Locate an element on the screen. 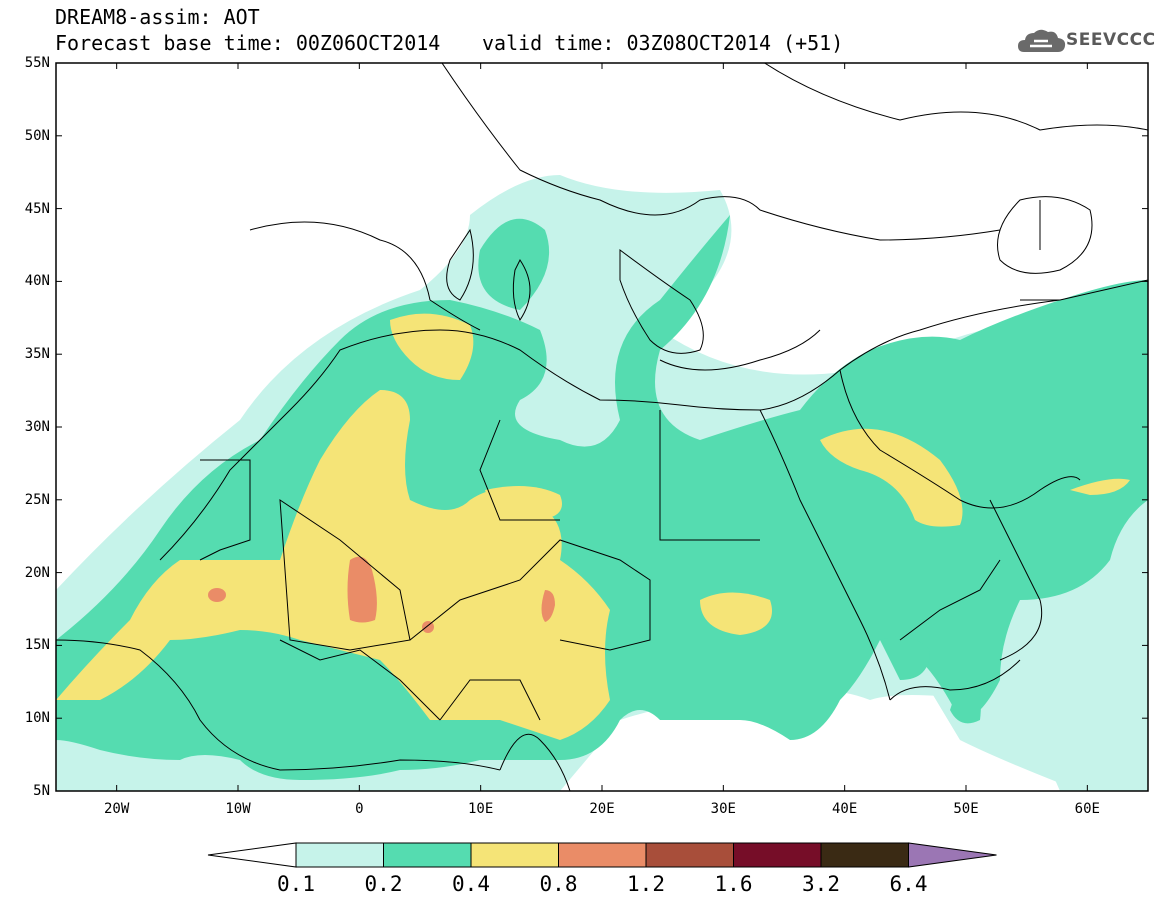 The width and height of the screenshot is (1165, 905). colorbar-under-triangle is located at coordinates (252, 855).